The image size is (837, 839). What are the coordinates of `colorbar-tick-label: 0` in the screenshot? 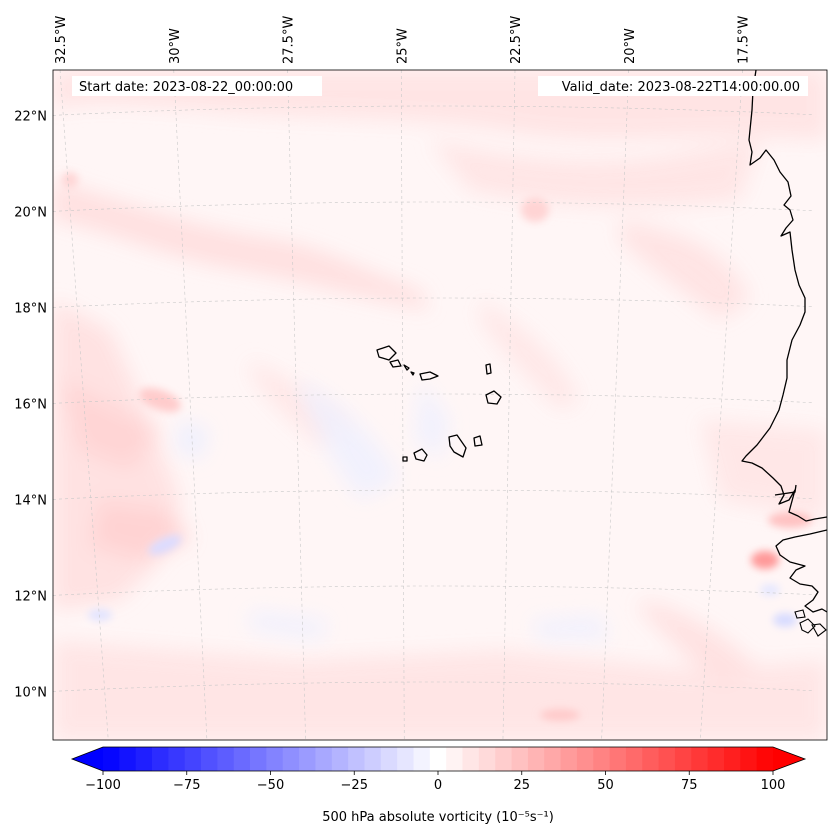 It's located at (438, 785).